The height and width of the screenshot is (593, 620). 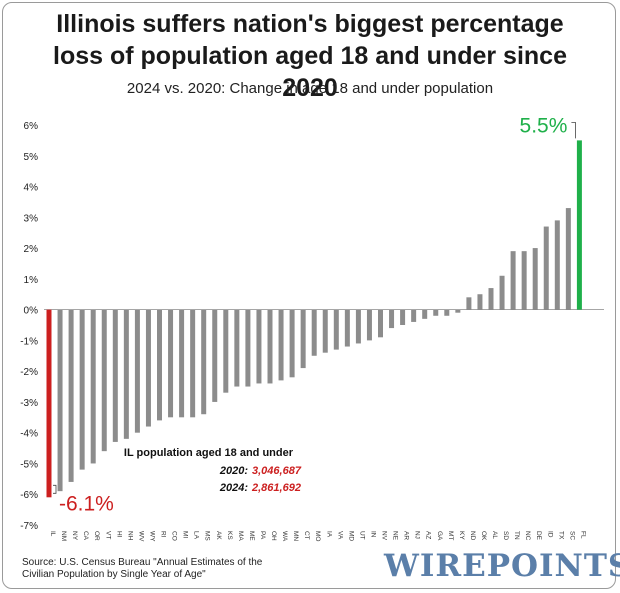 What do you see at coordinates (29, 403) in the screenshot?
I see `y-tick-label: -3%` at bounding box center [29, 403].